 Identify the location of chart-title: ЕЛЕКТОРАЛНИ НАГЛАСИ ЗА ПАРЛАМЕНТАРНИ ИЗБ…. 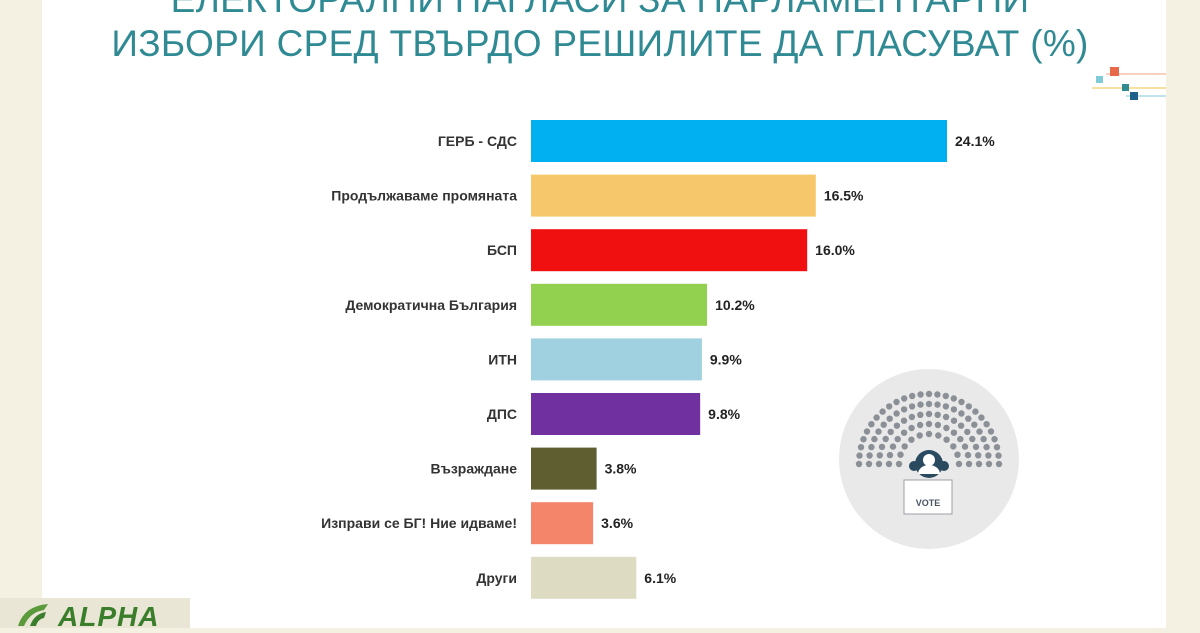
(600, 33).